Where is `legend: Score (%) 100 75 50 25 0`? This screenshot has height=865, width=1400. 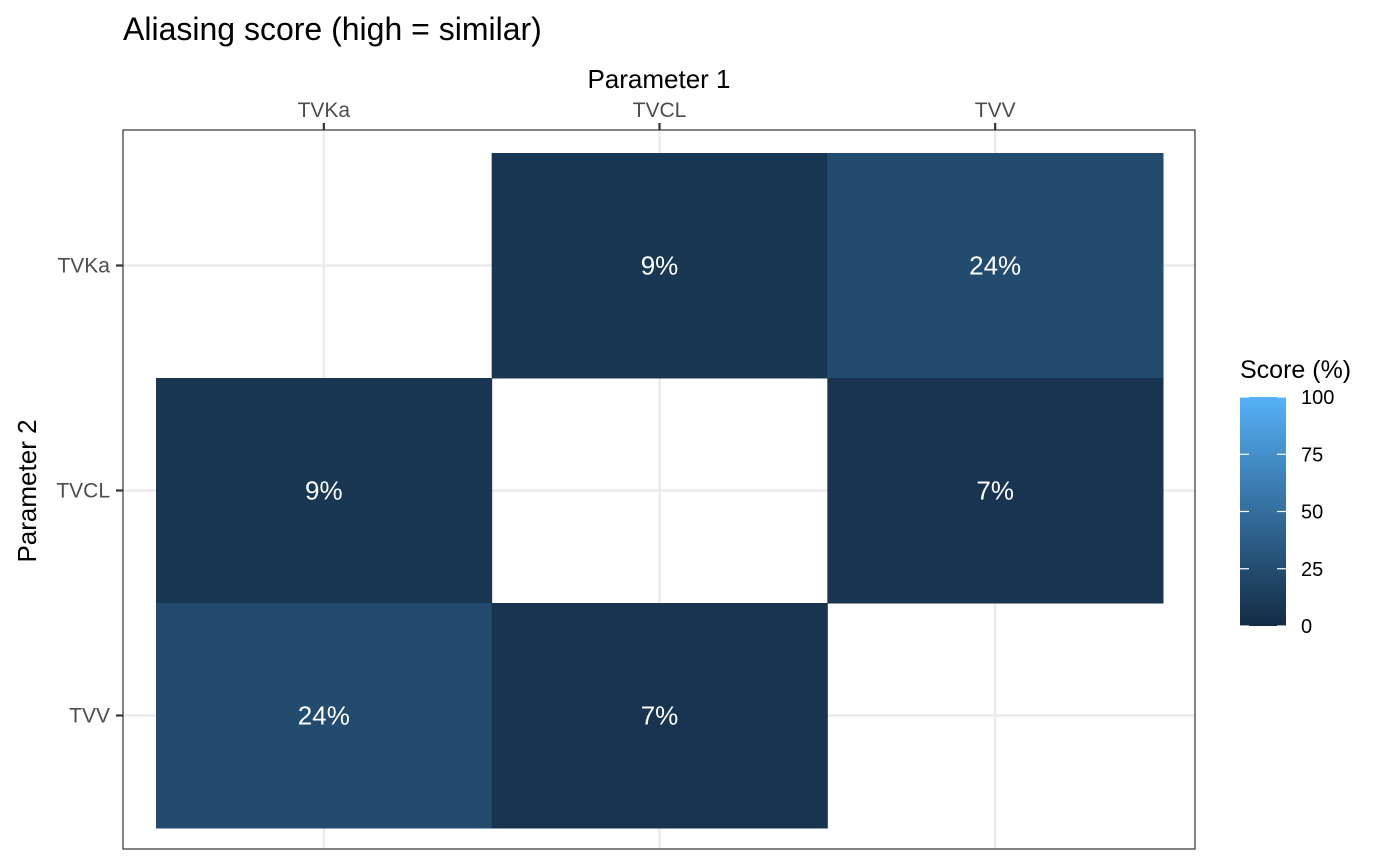 legend: Score (%) 100 75 50 25 0 is located at coordinates (1295, 497).